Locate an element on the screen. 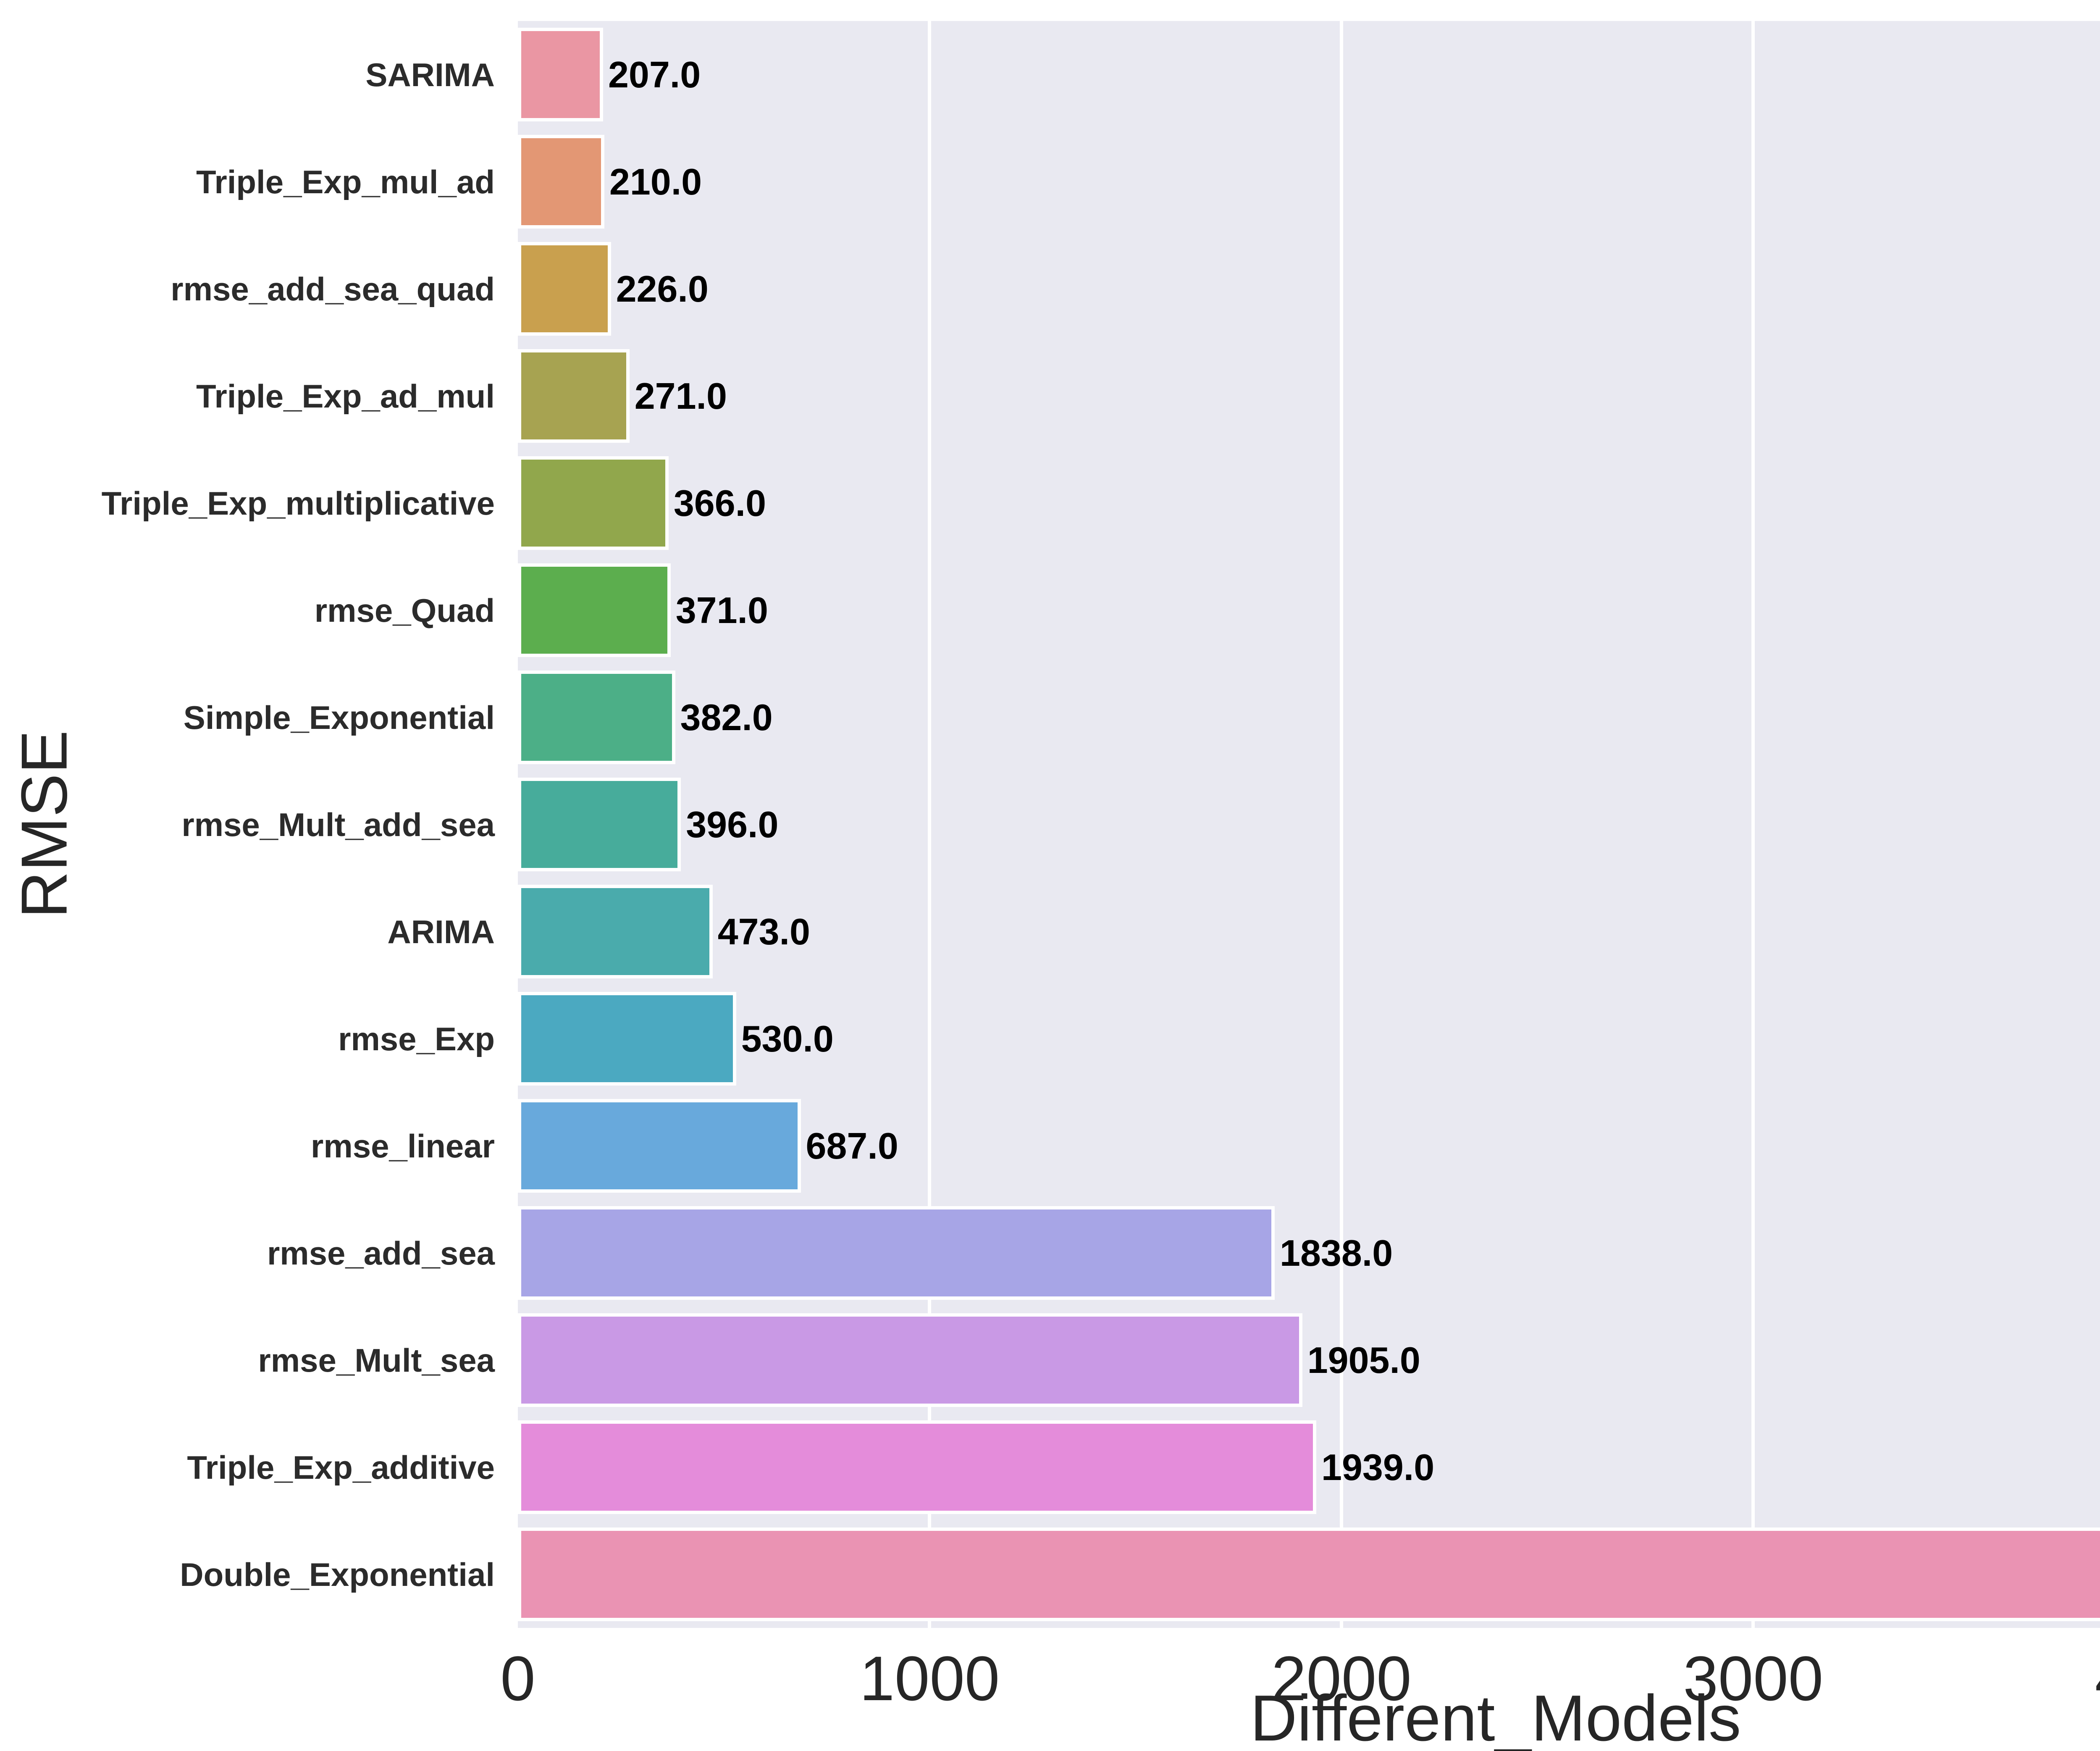  category-label: Triple_Exp_additive is located at coordinates (341, 1467).